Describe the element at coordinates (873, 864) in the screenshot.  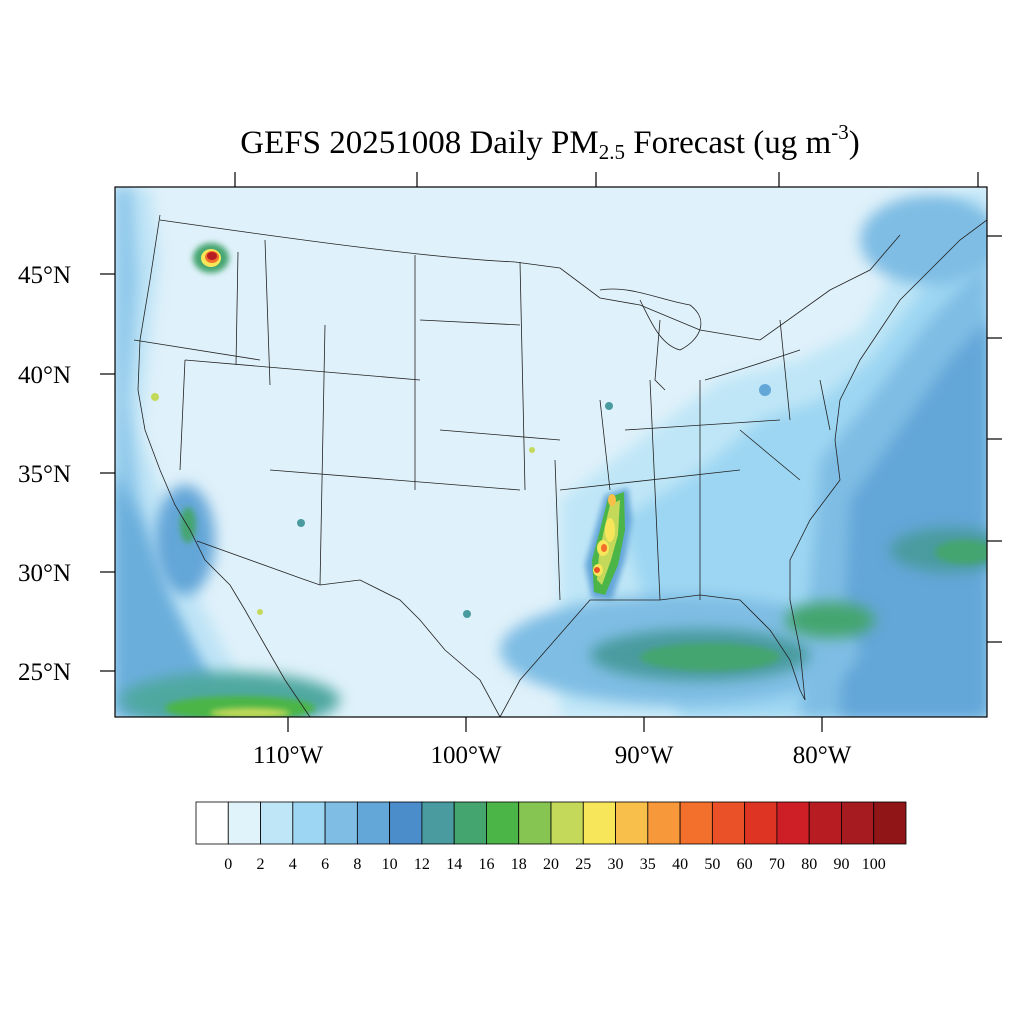
I see `colorbar-label: 100` at that location.